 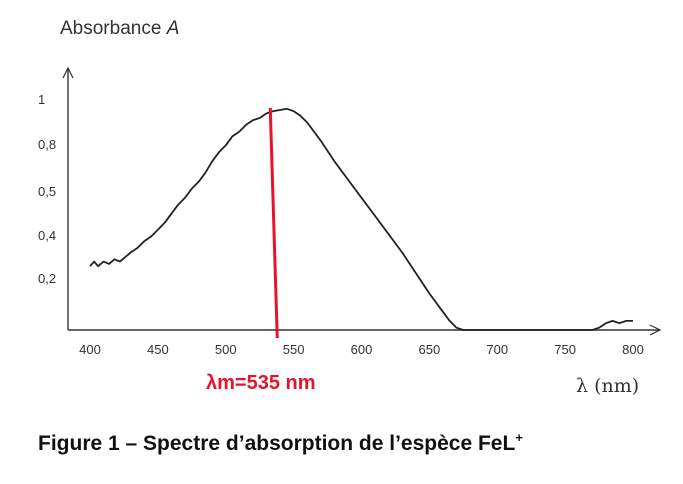 What do you see at coordinates (47, 191) in the screenshot?
I see `y-tick-label: 0,5` at bounding box center [47, 191].